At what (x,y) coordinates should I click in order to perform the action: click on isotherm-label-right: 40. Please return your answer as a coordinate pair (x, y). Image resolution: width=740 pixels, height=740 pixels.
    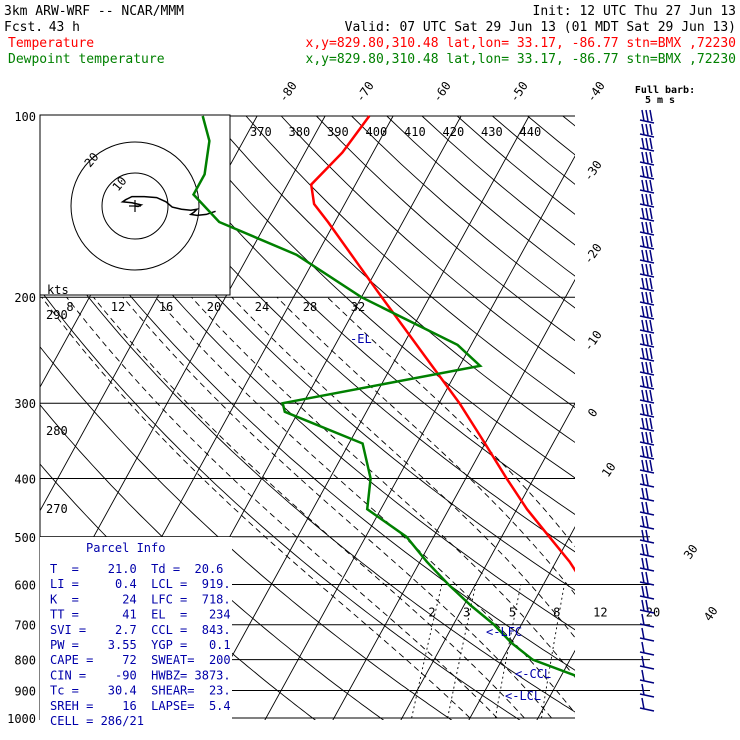
    Looking at the image, I should click on (711, 614).